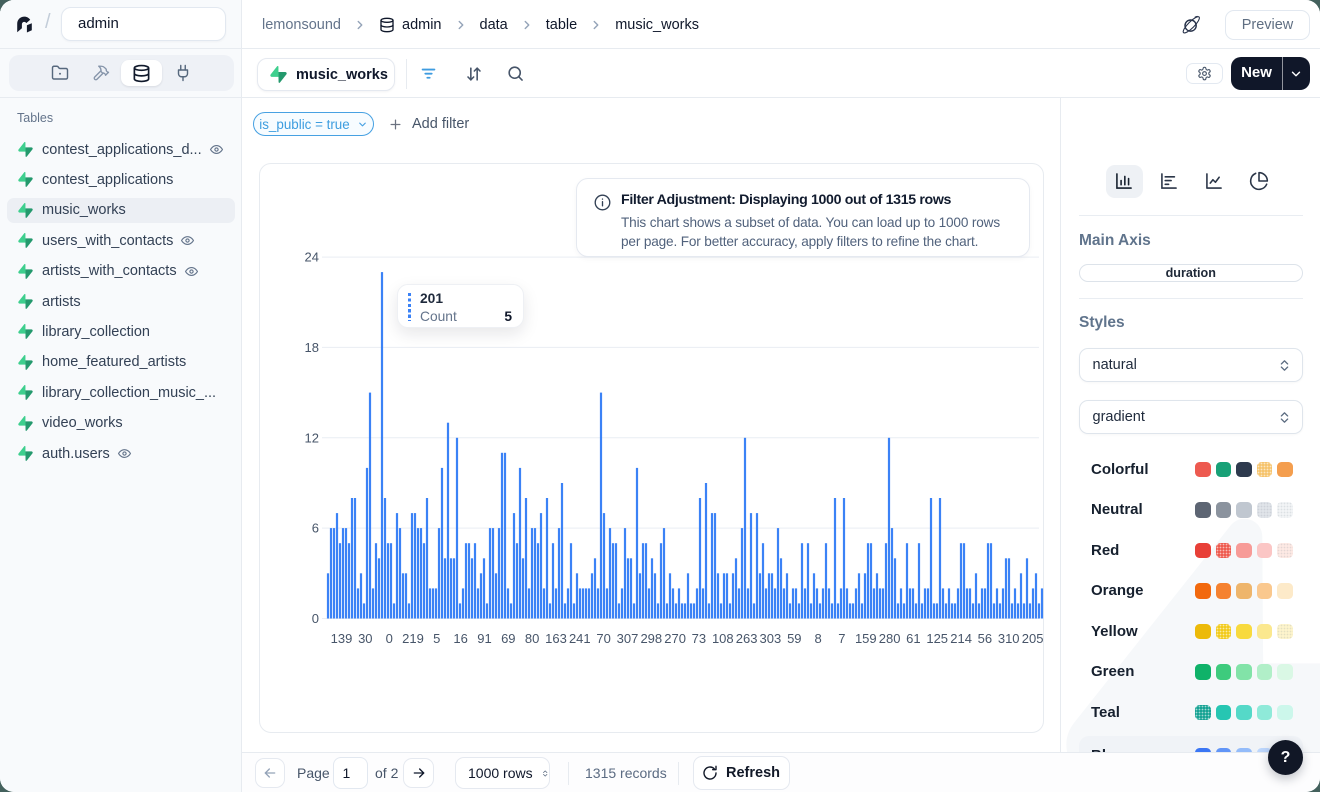  What do you see at coordinates (436, 638) in the screenshot?
I see `svg-text: 5` at bounding box center [436, 638].